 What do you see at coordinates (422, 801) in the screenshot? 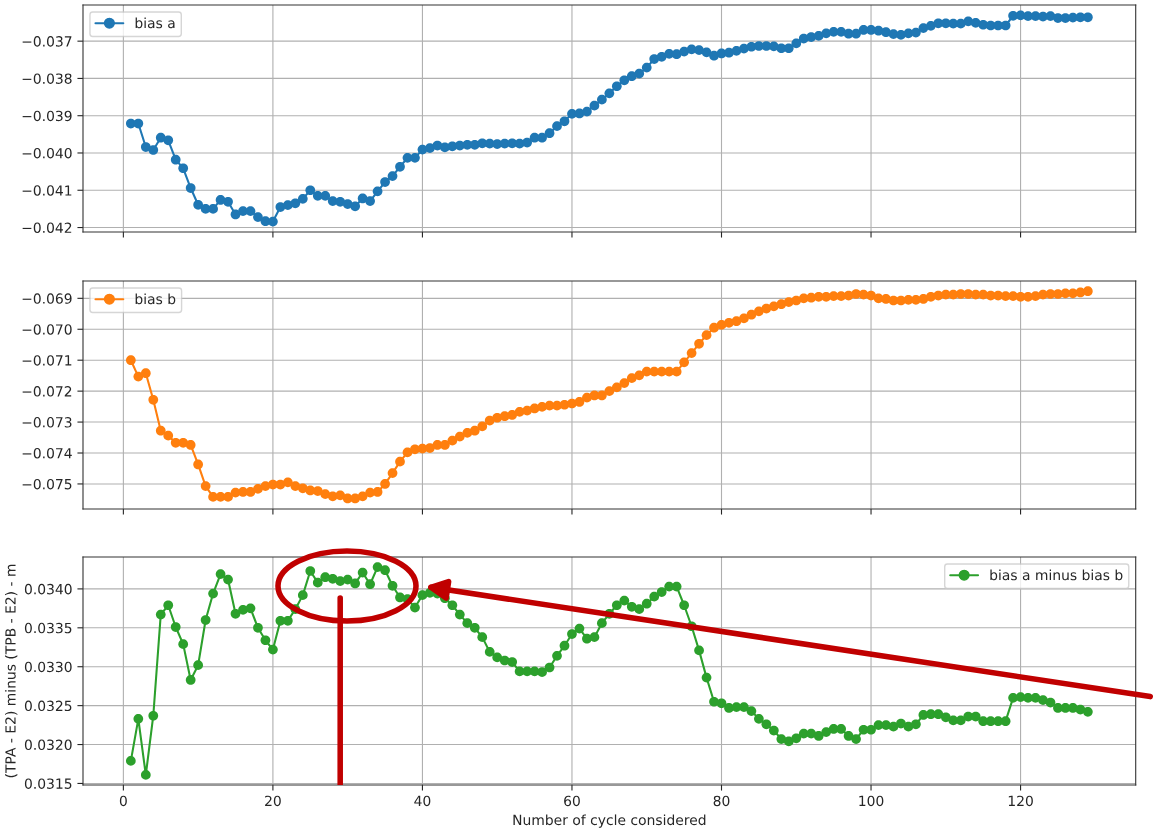
I see `x-tick-label: 40` at bounding box center [422, 801].